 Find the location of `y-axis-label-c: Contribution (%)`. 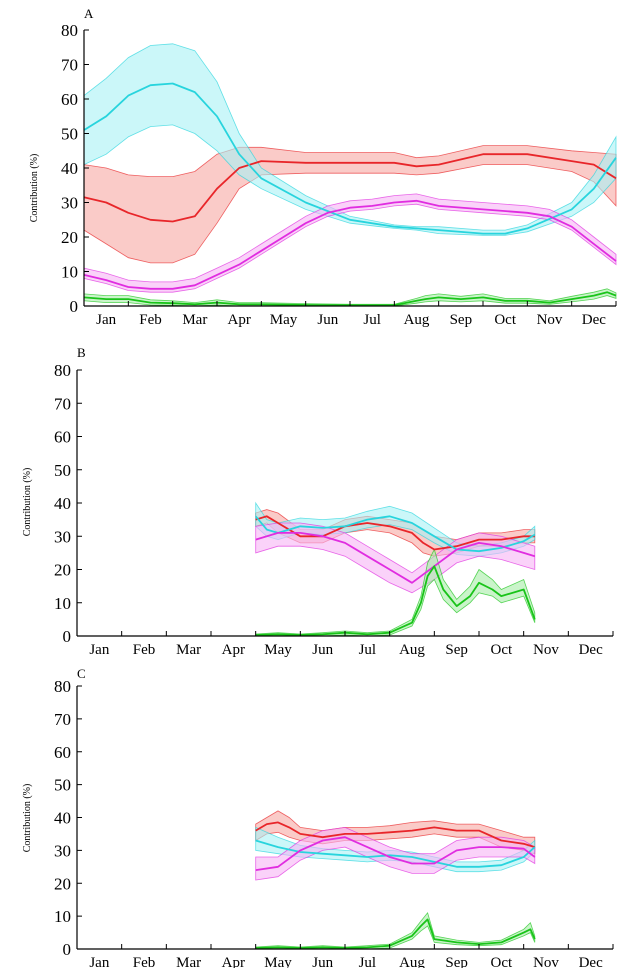

y-axis-label-c: Contribution (%) is located at coordinates (27, 818).